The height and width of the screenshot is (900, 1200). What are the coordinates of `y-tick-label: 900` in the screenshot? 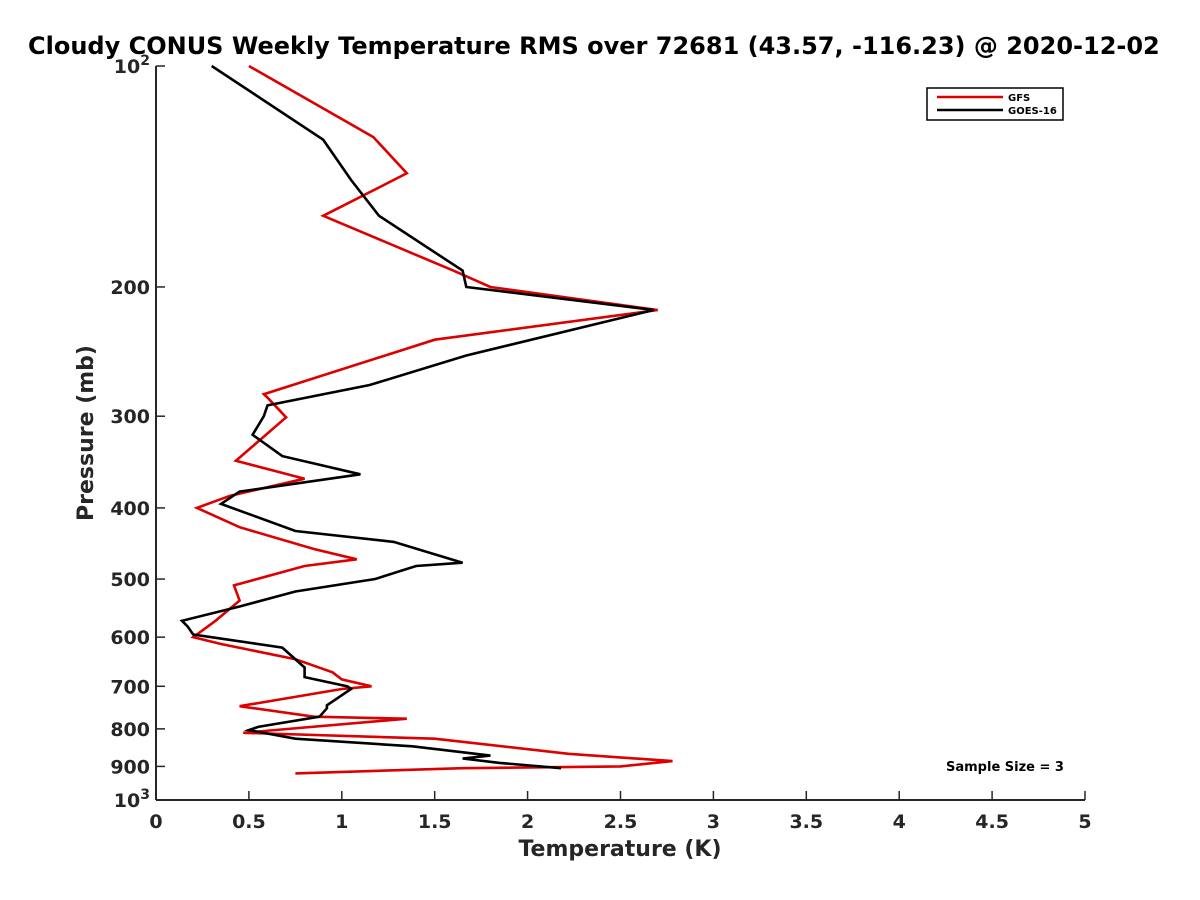 It's located at (130, 767).